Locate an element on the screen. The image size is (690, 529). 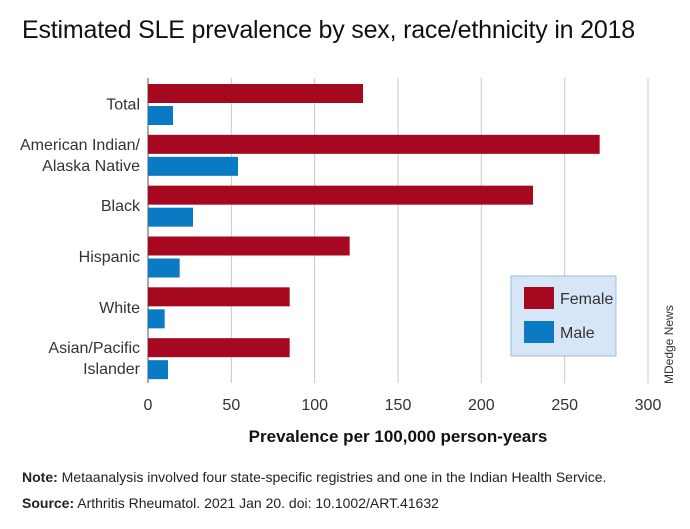
legend-swatch-female is located at coordinates (539, 298).